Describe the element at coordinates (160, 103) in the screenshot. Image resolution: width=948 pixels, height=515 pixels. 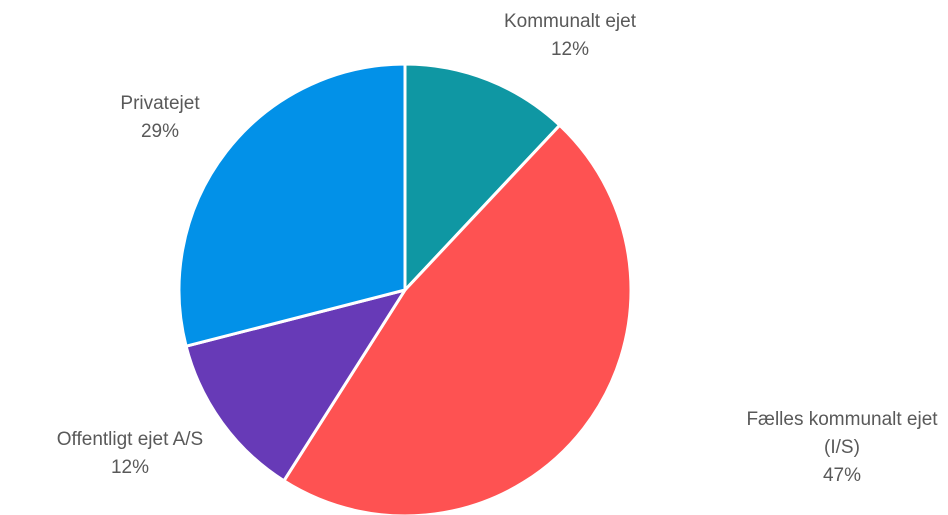
I see `category-label: Privatejet` at that location.